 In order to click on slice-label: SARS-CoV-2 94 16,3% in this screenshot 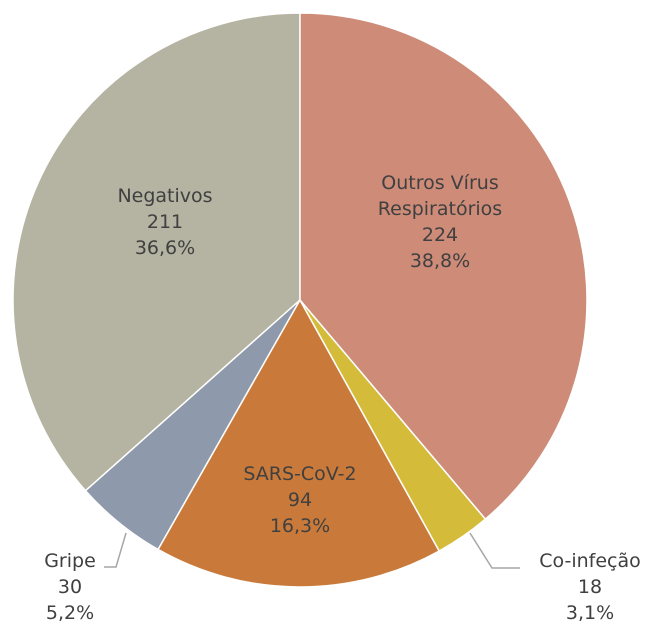, I will do `click(300, 500)`.